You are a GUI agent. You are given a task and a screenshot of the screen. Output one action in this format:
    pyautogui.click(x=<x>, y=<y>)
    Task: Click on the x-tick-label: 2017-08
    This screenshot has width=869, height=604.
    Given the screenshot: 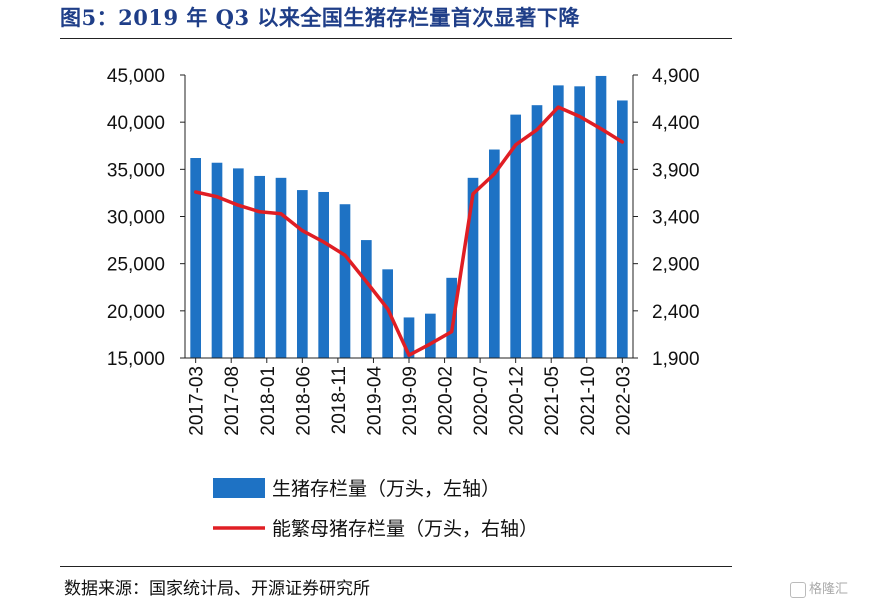 What is the action you would take?
    pyautogui.click(x=232, y=401)
    